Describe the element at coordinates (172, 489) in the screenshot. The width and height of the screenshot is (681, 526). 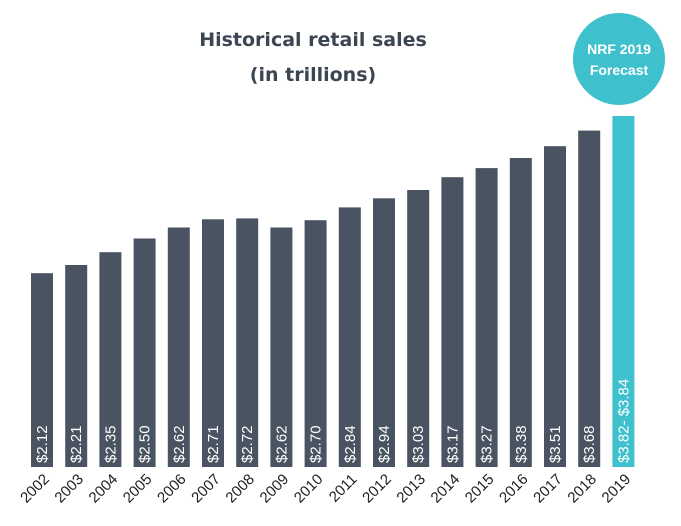
I see `x-tick-label: 2006` at that location.